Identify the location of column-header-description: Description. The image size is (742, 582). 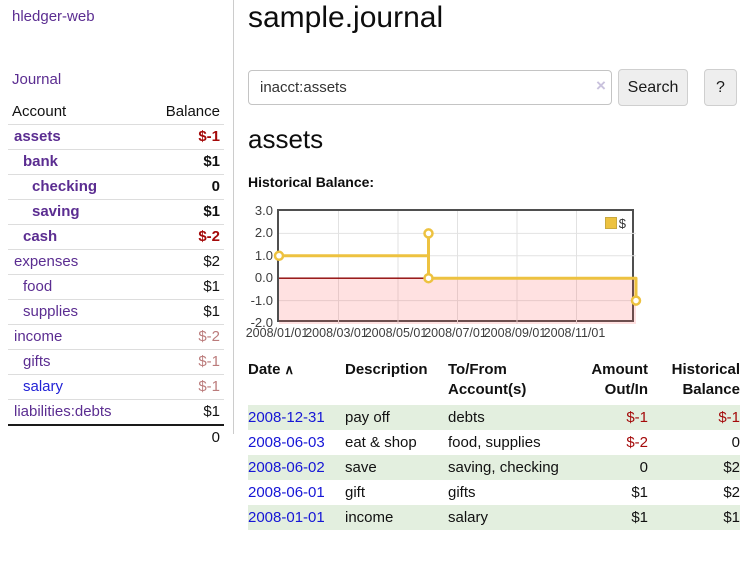
(386, 369).